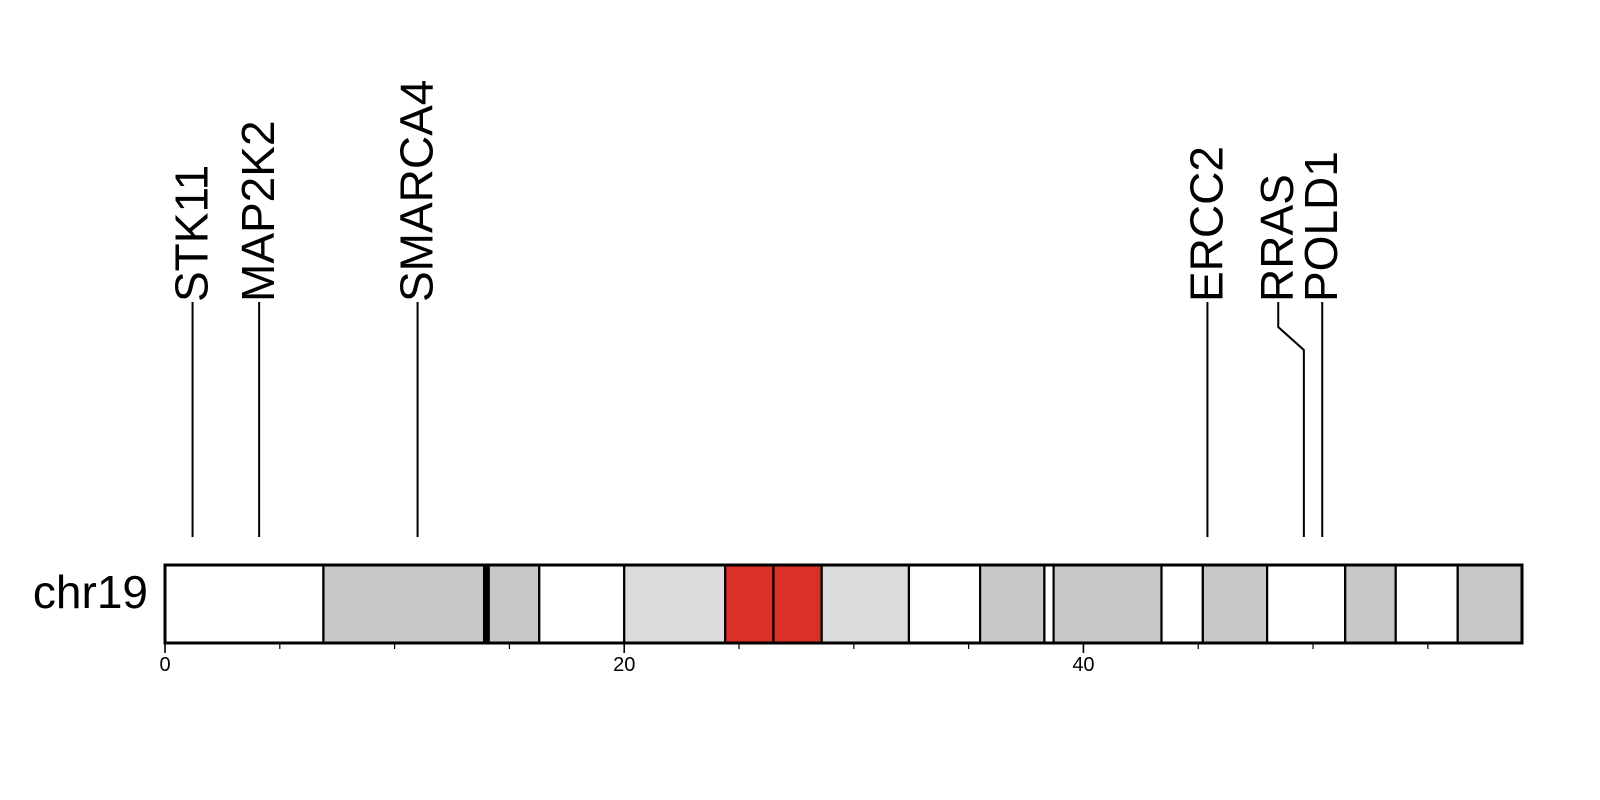 The width and height of the screenshot is (1600, 800). Describe the element at coordinates (417, 191) in the screenshot. I see `gene-label: SMARCA4` at that location.